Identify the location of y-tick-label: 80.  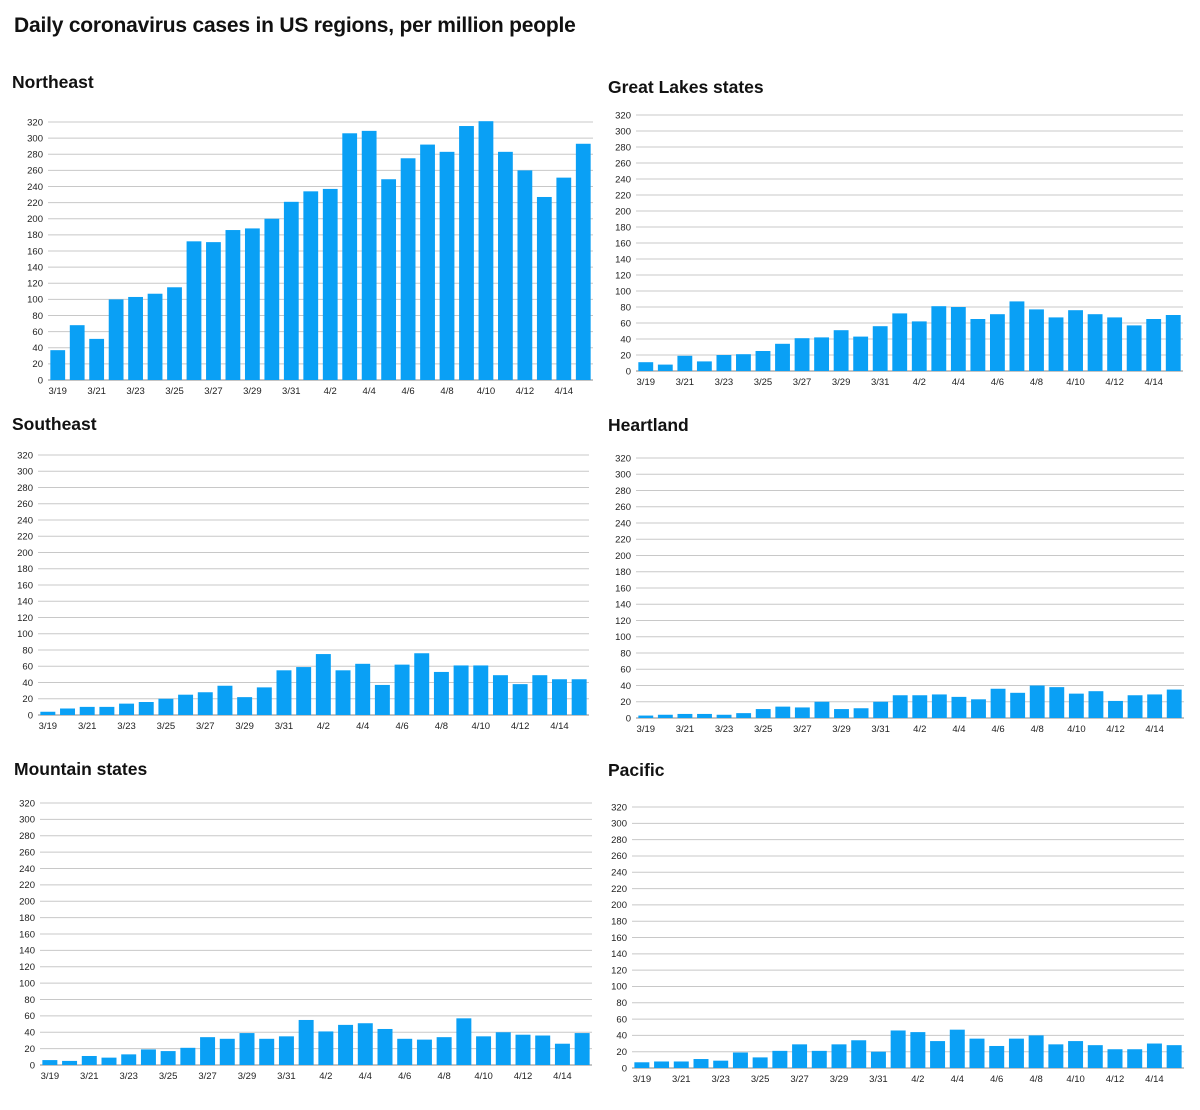
(27, 650).